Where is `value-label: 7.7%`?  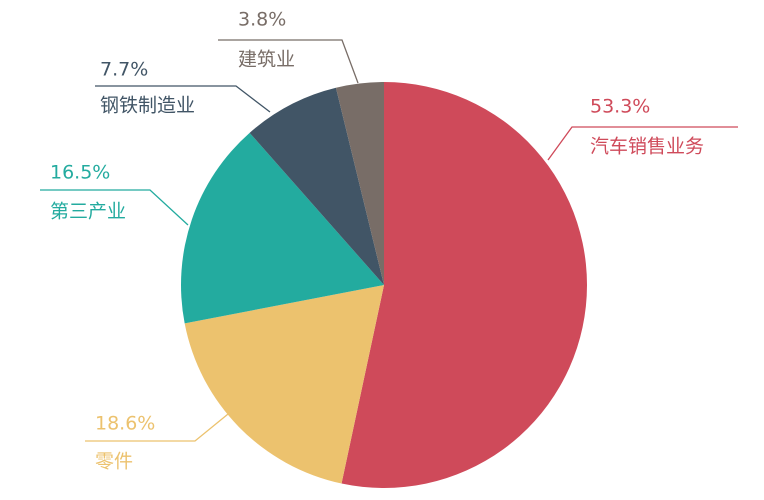 value-label: 7.7% is located at coordinates (124, 70).